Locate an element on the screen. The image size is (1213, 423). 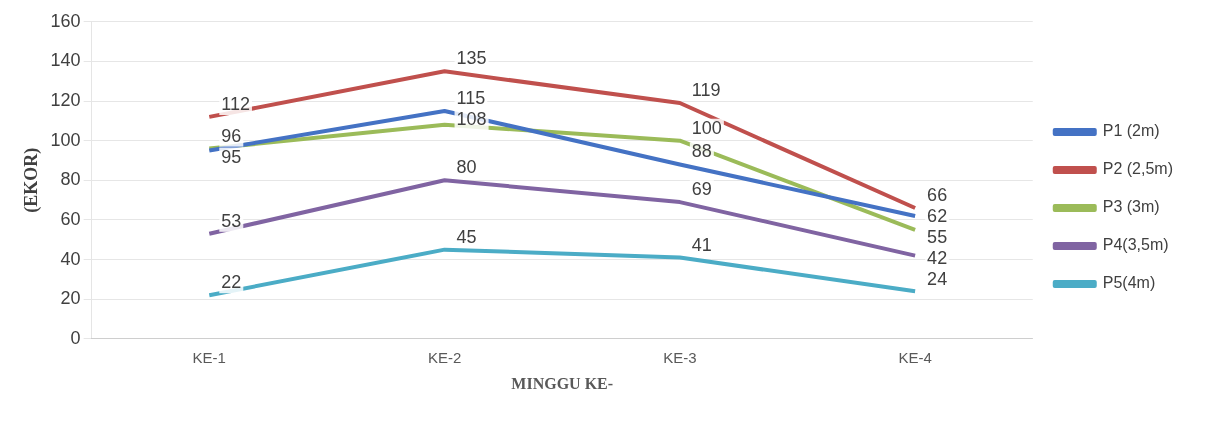
data-label: 22 is located at coordinates (231, 282).